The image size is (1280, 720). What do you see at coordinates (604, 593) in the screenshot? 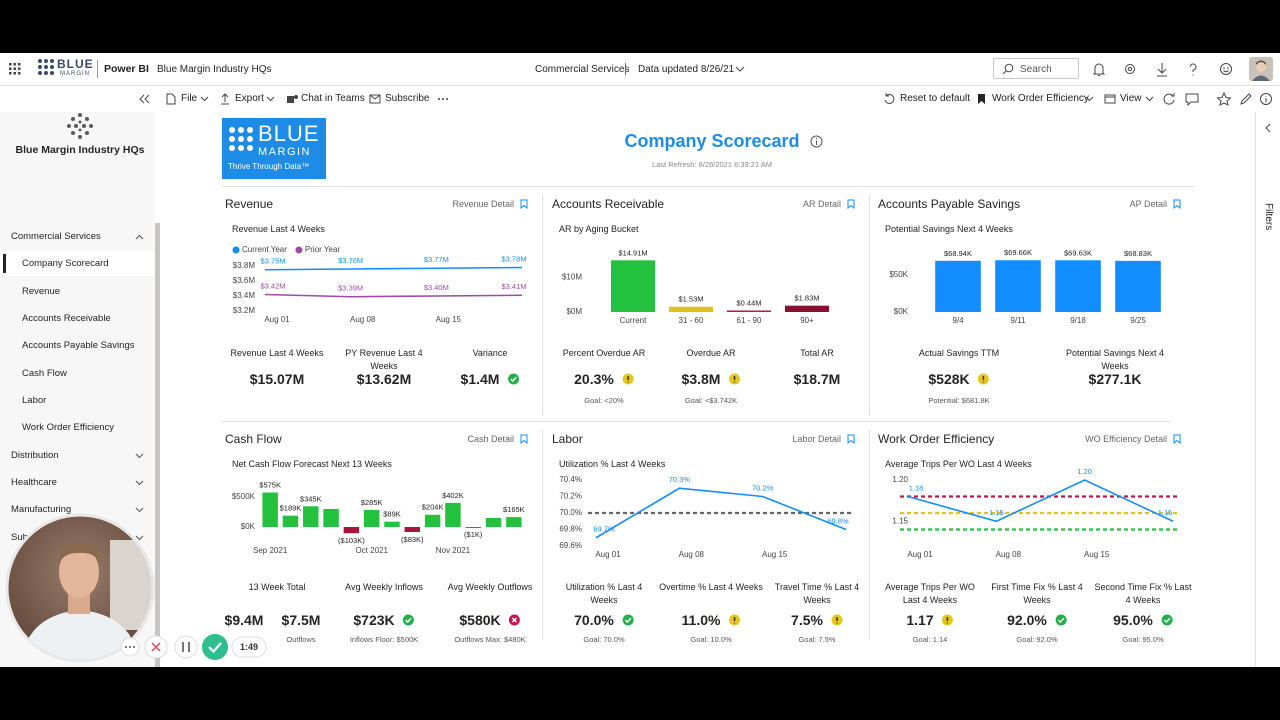
I see `kpi-label: Utilization % Last 4 Weeks` at bounding box center [604, 593].